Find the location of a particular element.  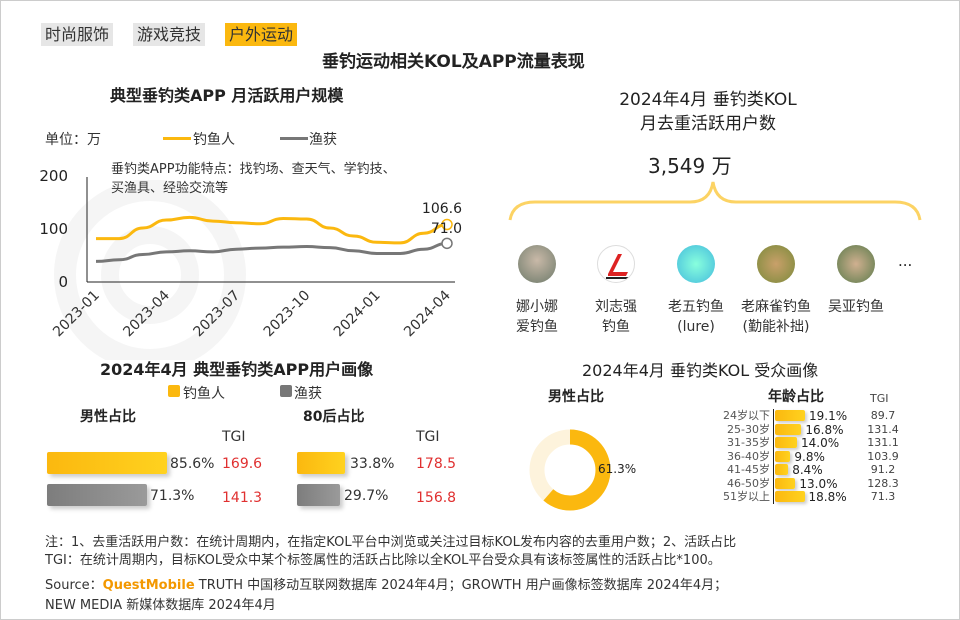

x-tick-label: 2024-04 is located at coordinates (427, 313).